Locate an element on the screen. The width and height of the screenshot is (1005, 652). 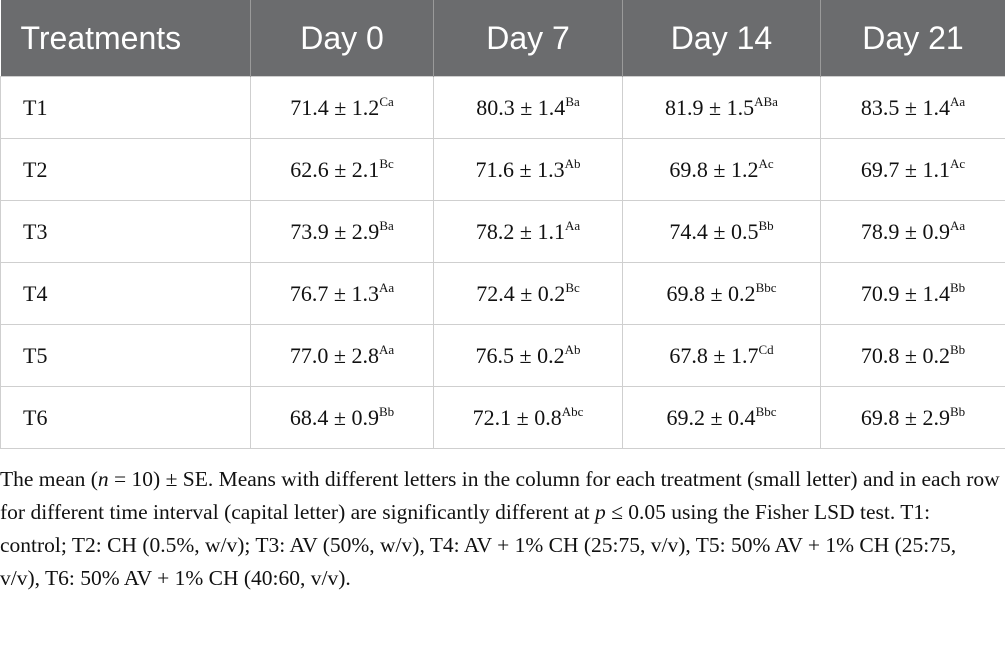
mean-se: 69.8 ± 0.2 is located at coordinates (711, 293).